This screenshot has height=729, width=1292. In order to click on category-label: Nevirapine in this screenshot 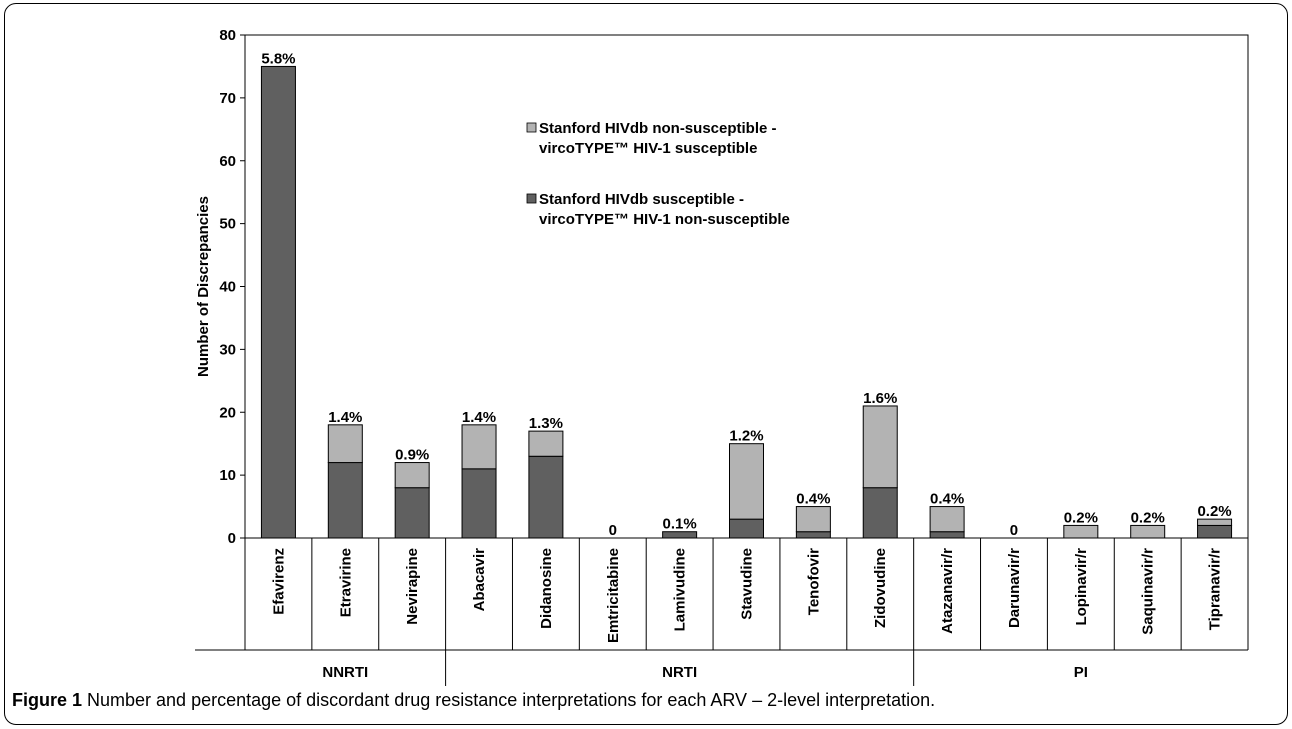, I will do `click(412, 586)`.